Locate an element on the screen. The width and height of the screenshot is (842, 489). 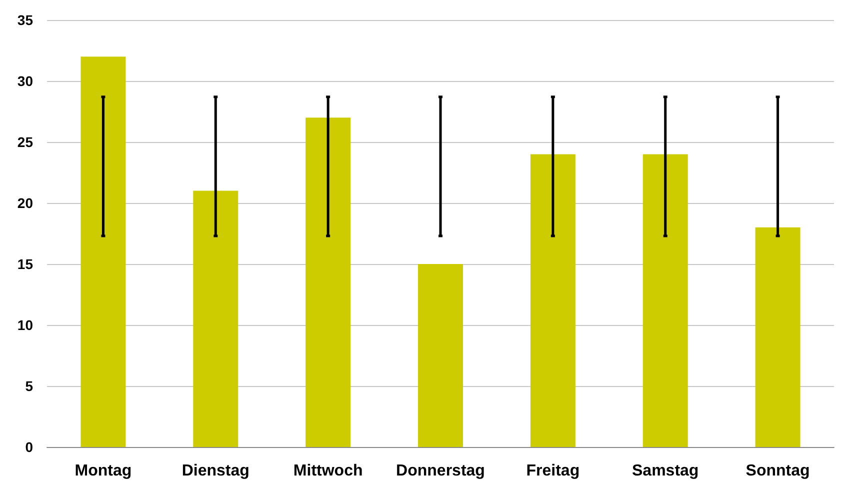
x-tick-label: Samstag is located at coordinates (665, 471).